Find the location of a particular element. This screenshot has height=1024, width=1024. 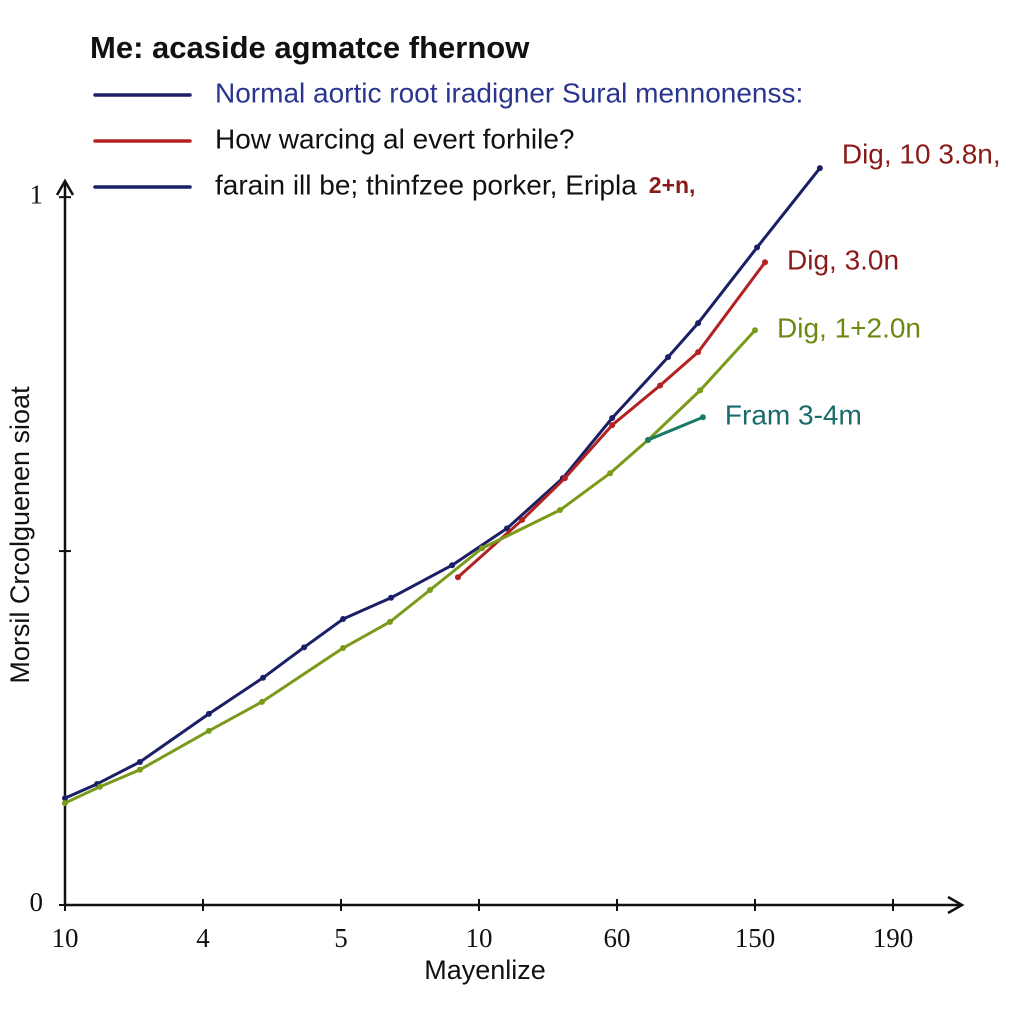

legend-label: farain ill be; thinfzee porker, Eripla is located at coordinates (426, 184).